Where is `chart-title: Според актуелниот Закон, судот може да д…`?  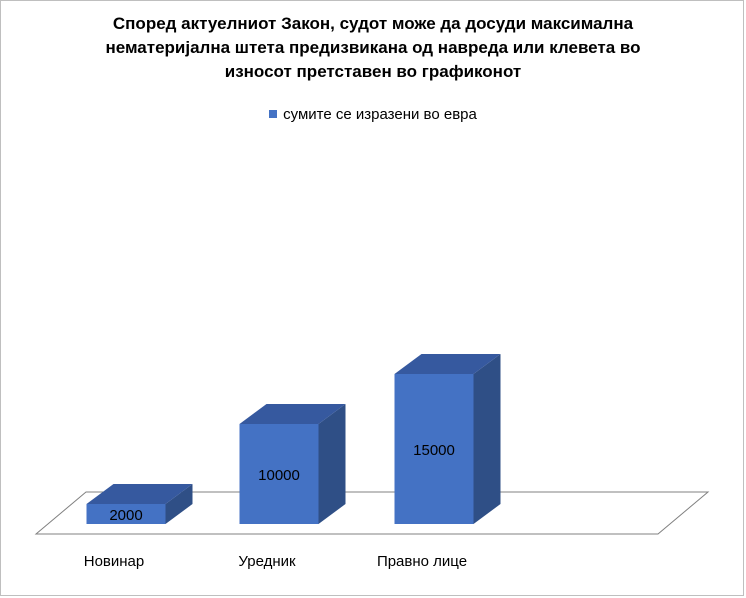 chart-title: Според актуелниот Закон, судот може да д… is located at coordinates (373, 48).